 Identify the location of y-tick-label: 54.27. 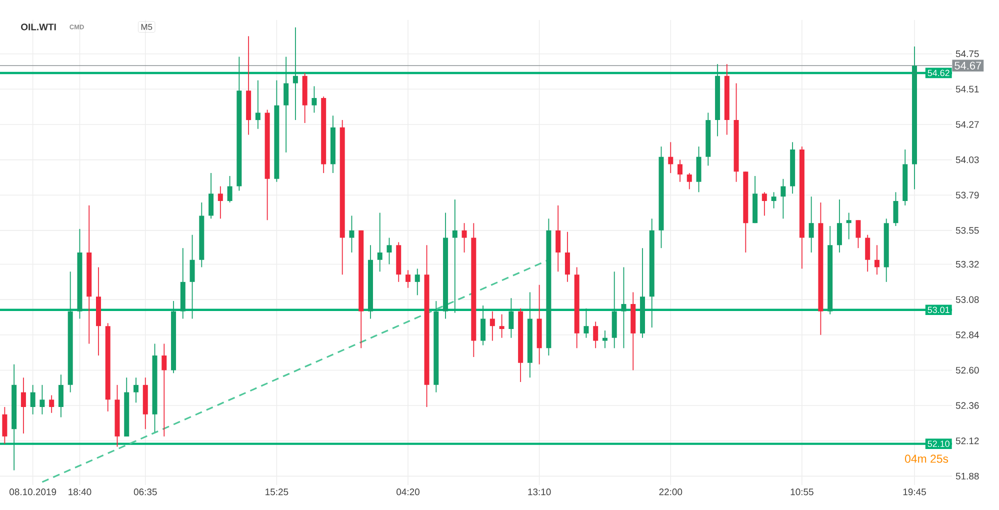
(967, 124).